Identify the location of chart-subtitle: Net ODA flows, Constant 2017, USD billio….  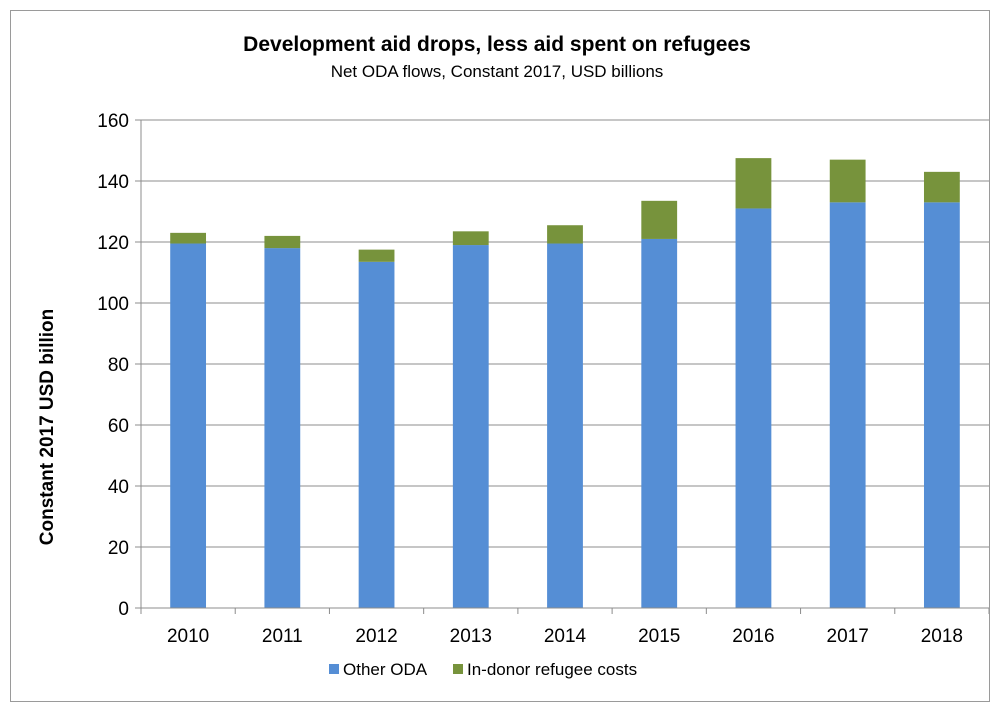
(497, 71).